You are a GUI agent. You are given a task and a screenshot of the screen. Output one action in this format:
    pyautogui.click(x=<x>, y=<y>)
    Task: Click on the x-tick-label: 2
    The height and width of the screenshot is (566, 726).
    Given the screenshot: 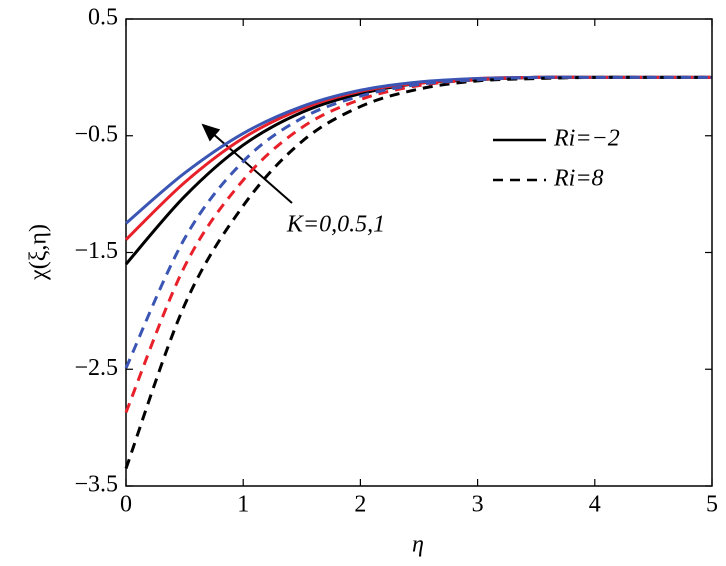 What is the action you would take?
    pyautogui.click(x=360, y=505)
    